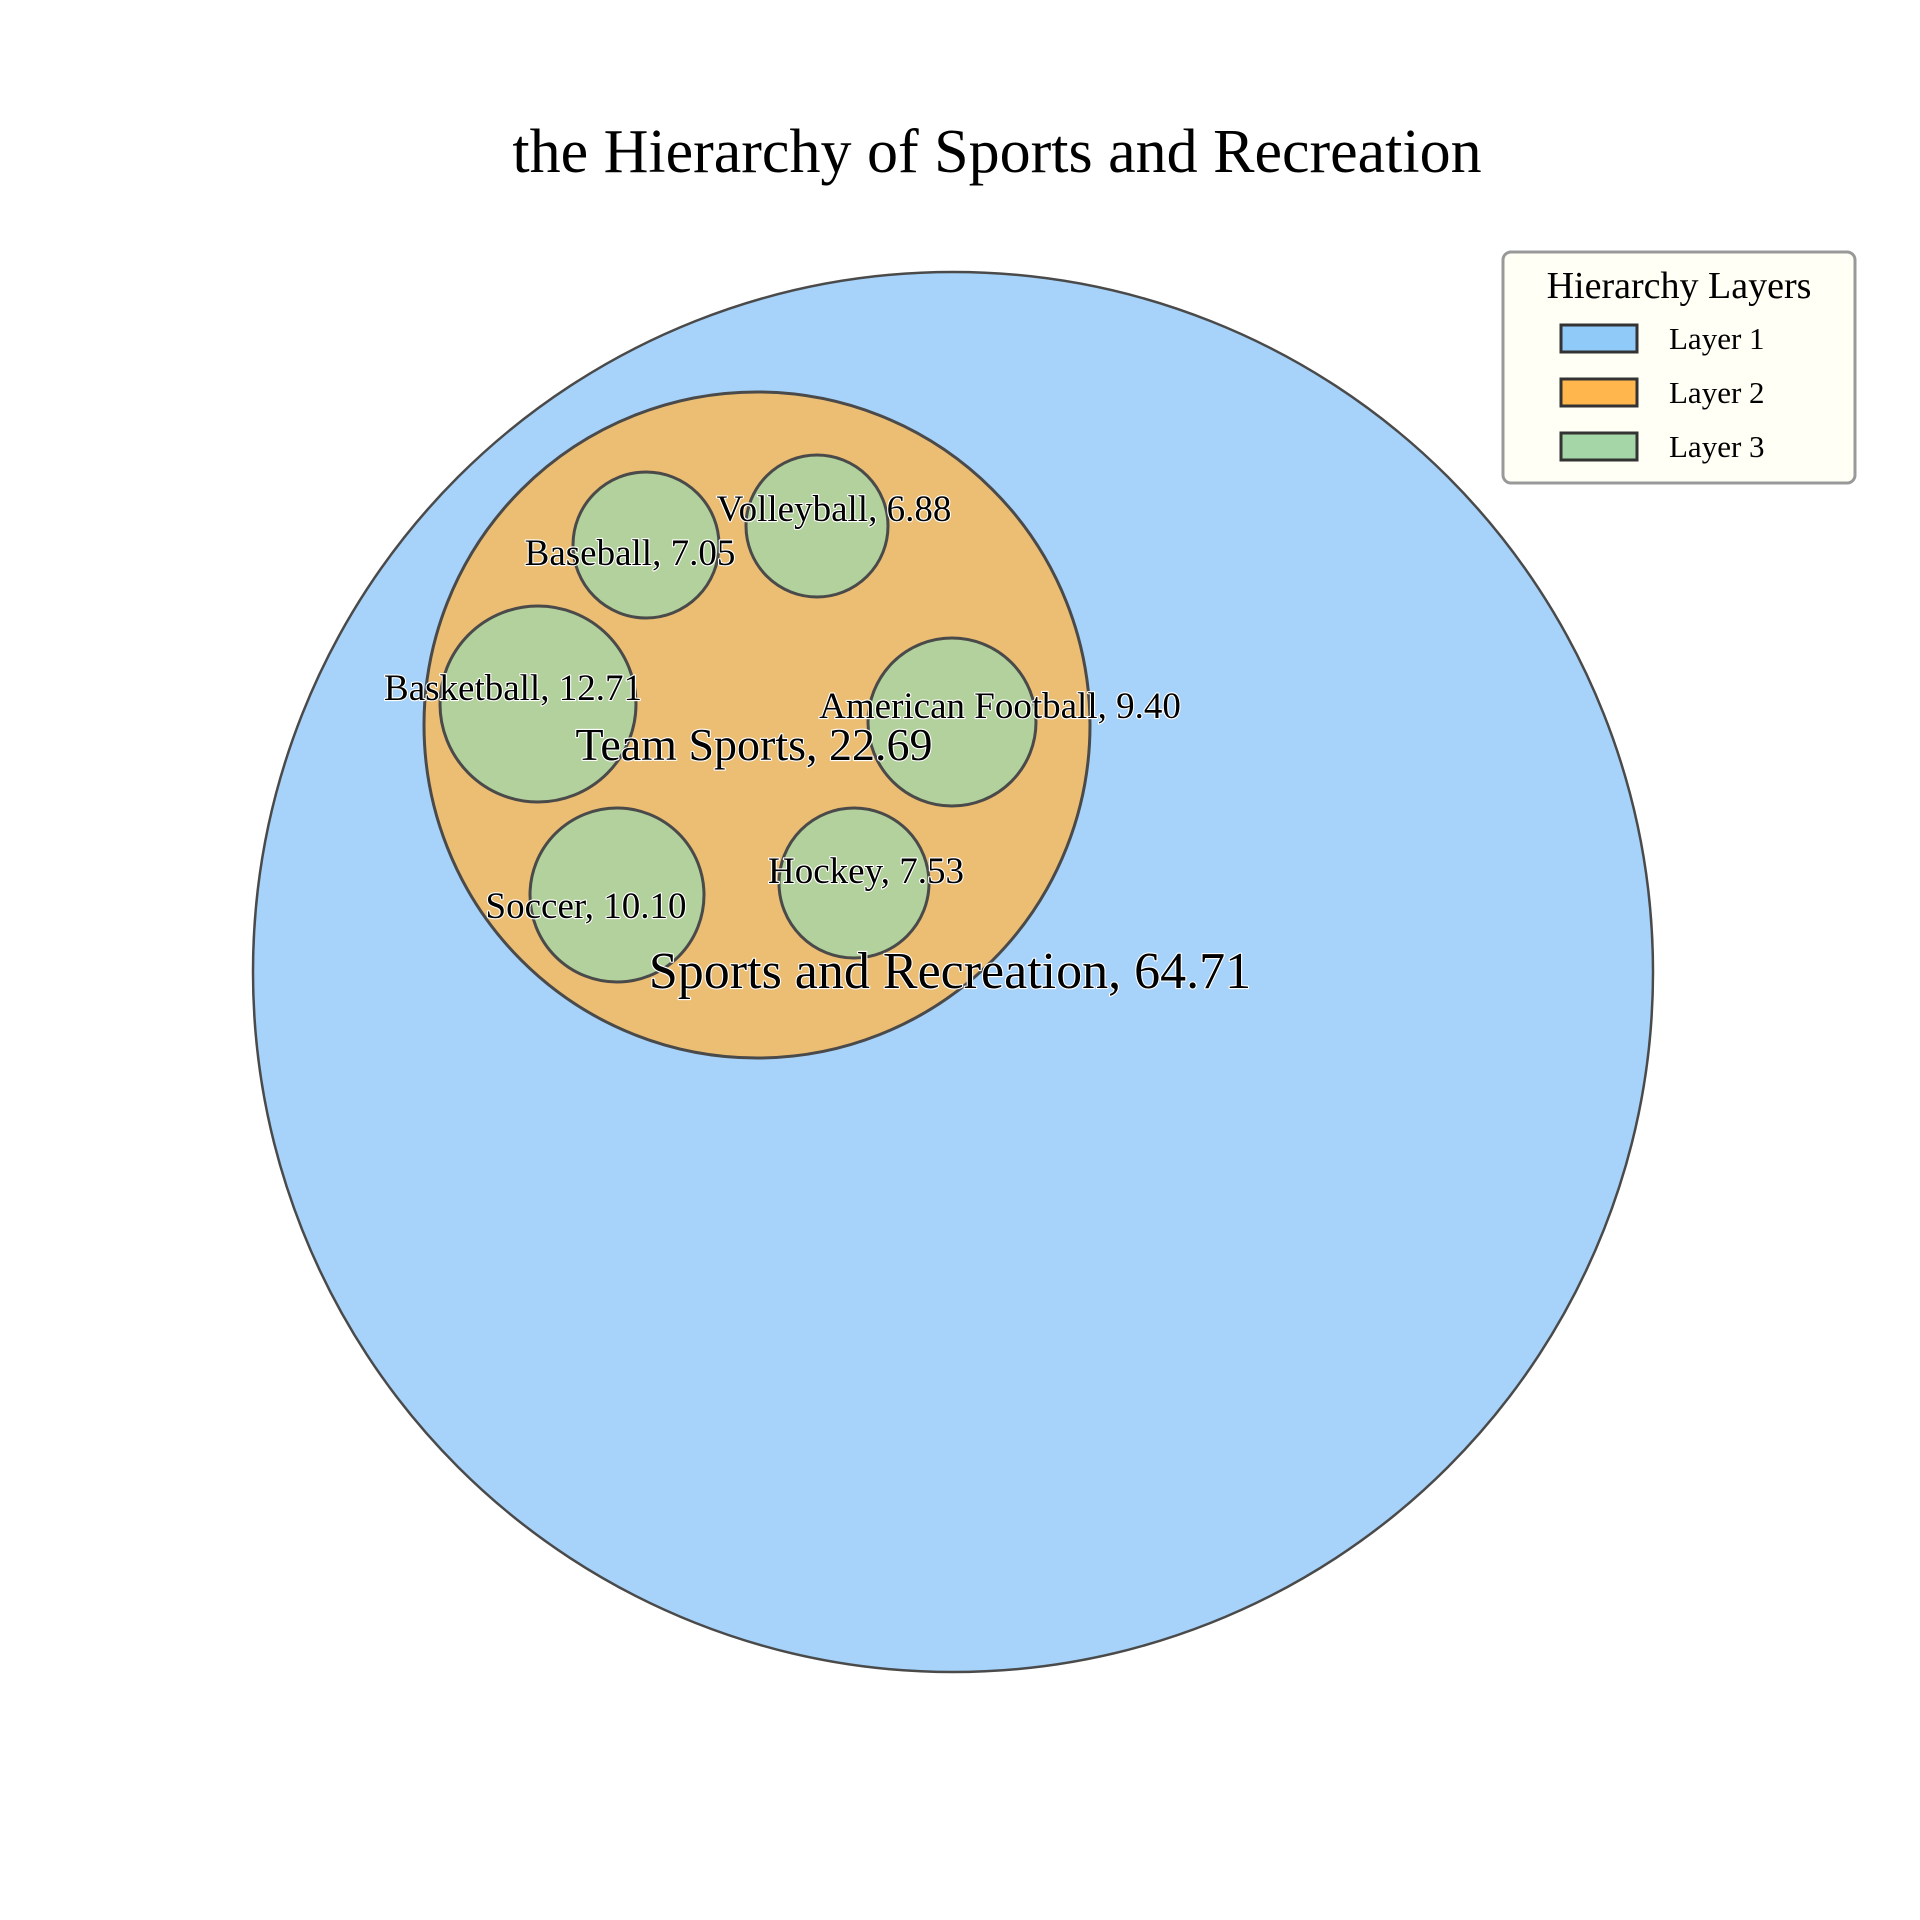 The height and width of the screenshot is (1920, 1920). What do you see at coordinates (834, 509) in the screenshot?
I see `label-volleyball: Volleyball, 6.88` at bounding box center [834, 509].